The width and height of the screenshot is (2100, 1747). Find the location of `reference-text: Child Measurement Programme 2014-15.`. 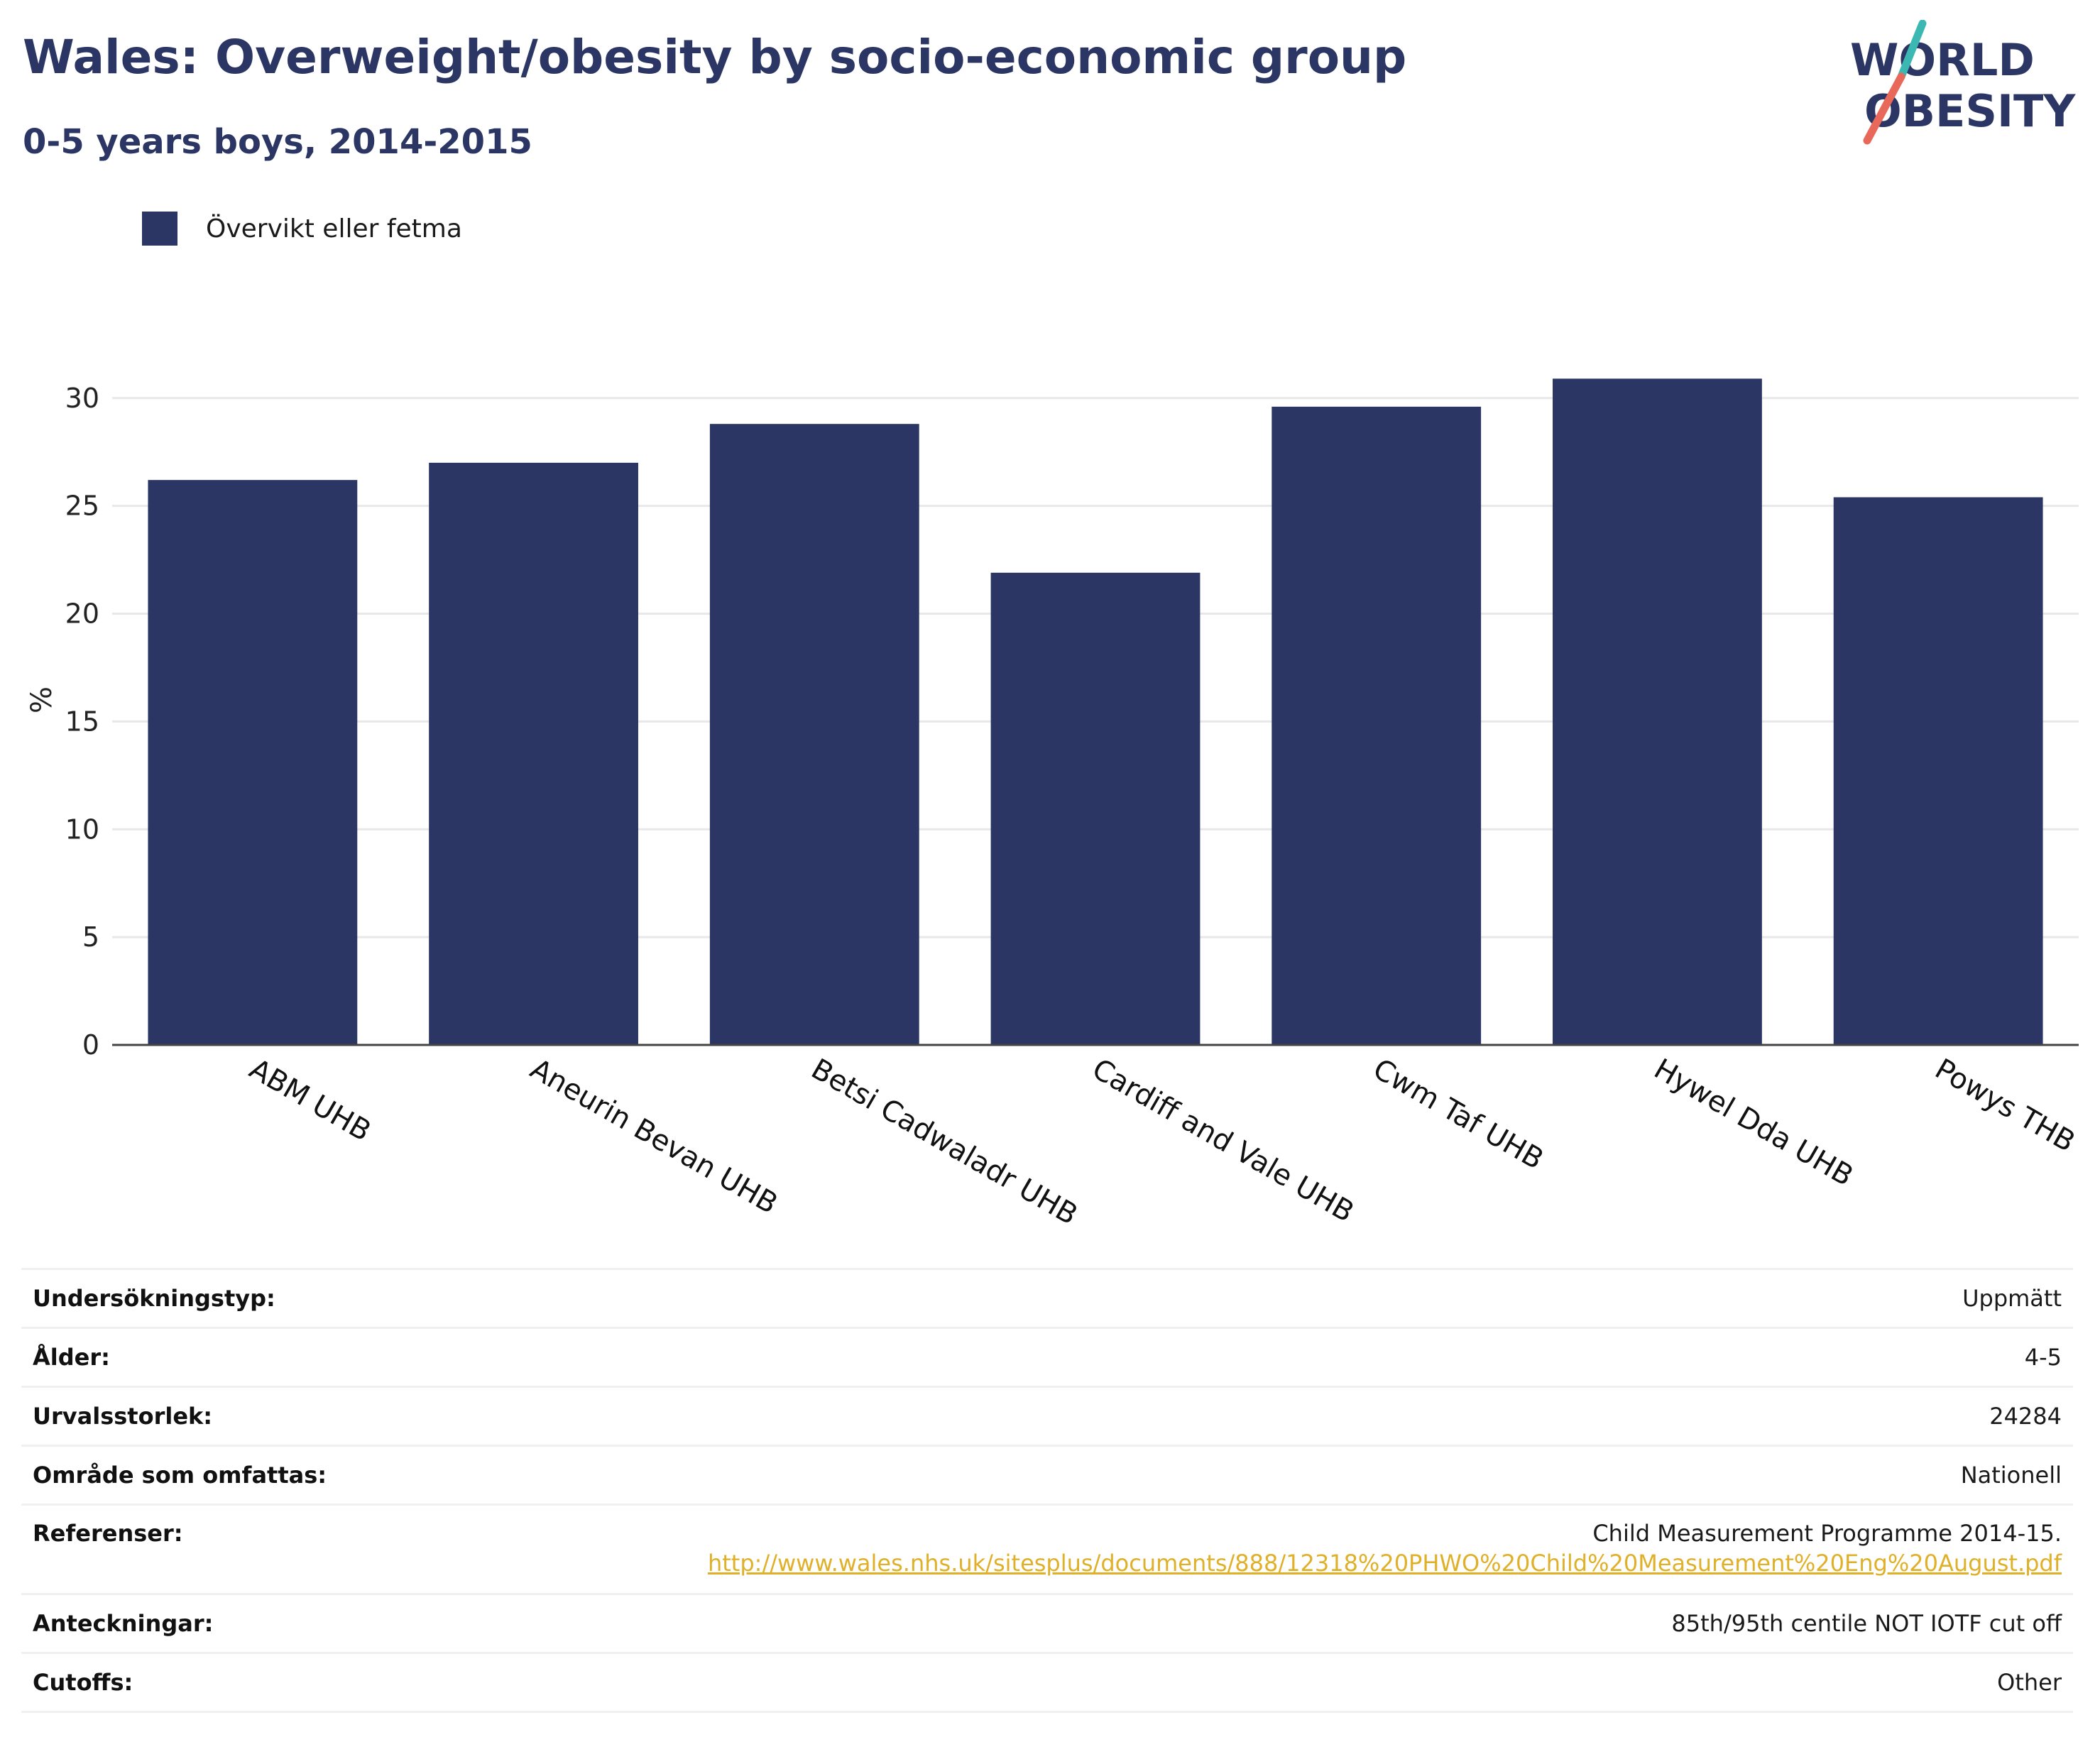

reference-text: Child Measurement Programme 2014-15. is located at coordinates (1827, 1533).